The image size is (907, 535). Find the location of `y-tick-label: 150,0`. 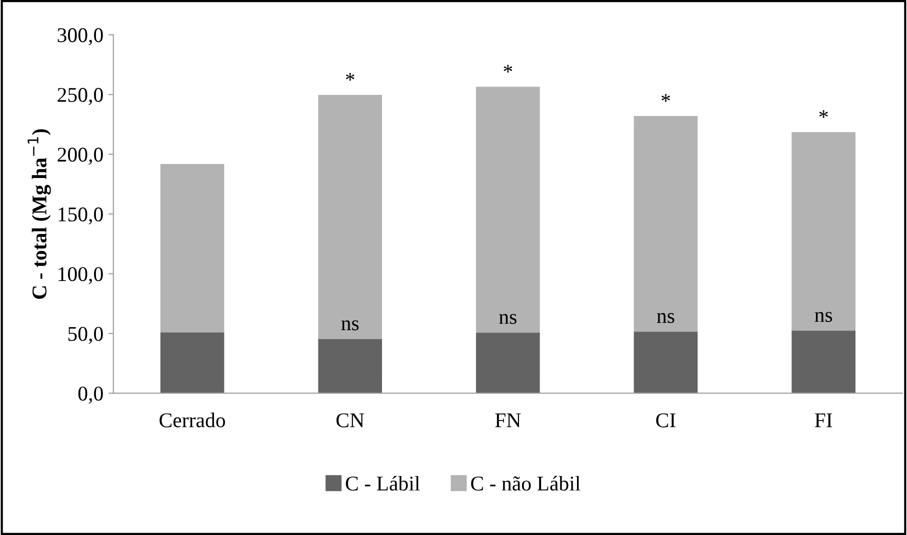

y-tick-label: 150,0 is located at coordinates (80, 215).